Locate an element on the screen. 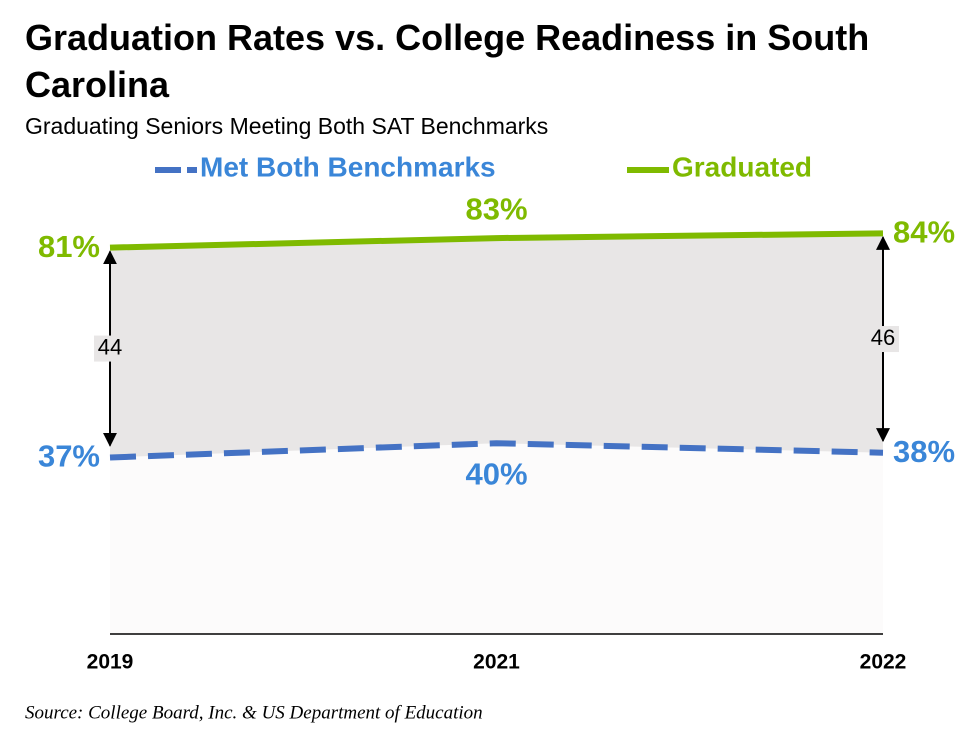 Image resolution: width=980 pixels, height=739 pixels. legend-label: Graduated is located at coordinates (742, 166).